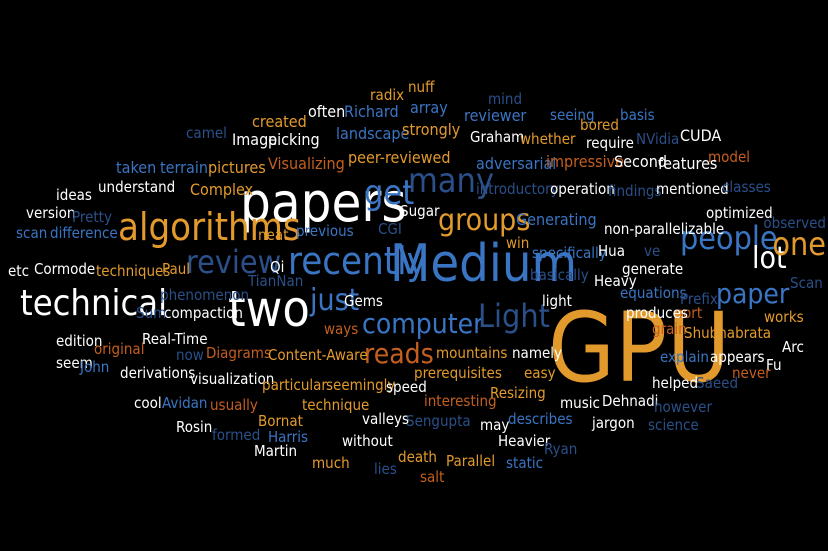 The height and width of the screenshot is (551, 828). What do you see at coordinates (580, 403) in the screenshot?
I see `word-music: music` at bounding box center [580, 403].